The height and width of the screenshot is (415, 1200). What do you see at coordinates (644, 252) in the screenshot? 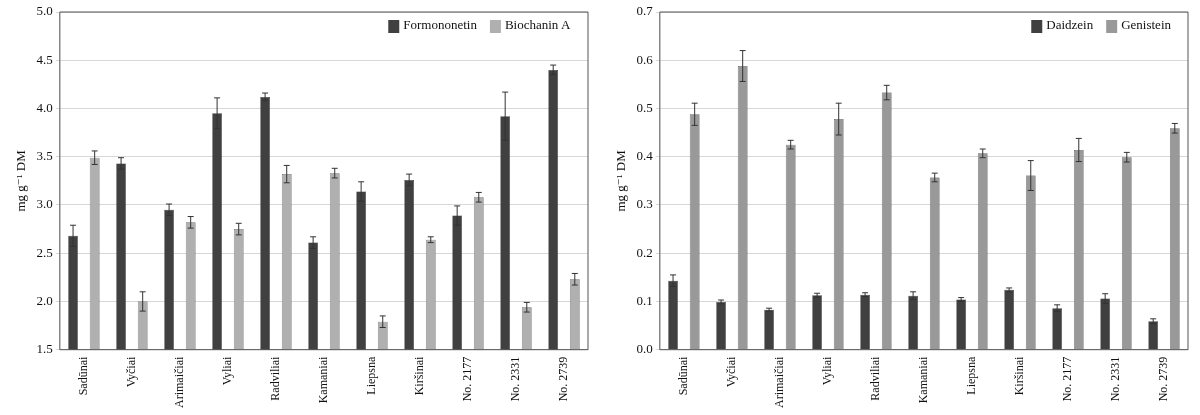
I see `y-tick-label: 0.2` at bounding box center [644, 252].